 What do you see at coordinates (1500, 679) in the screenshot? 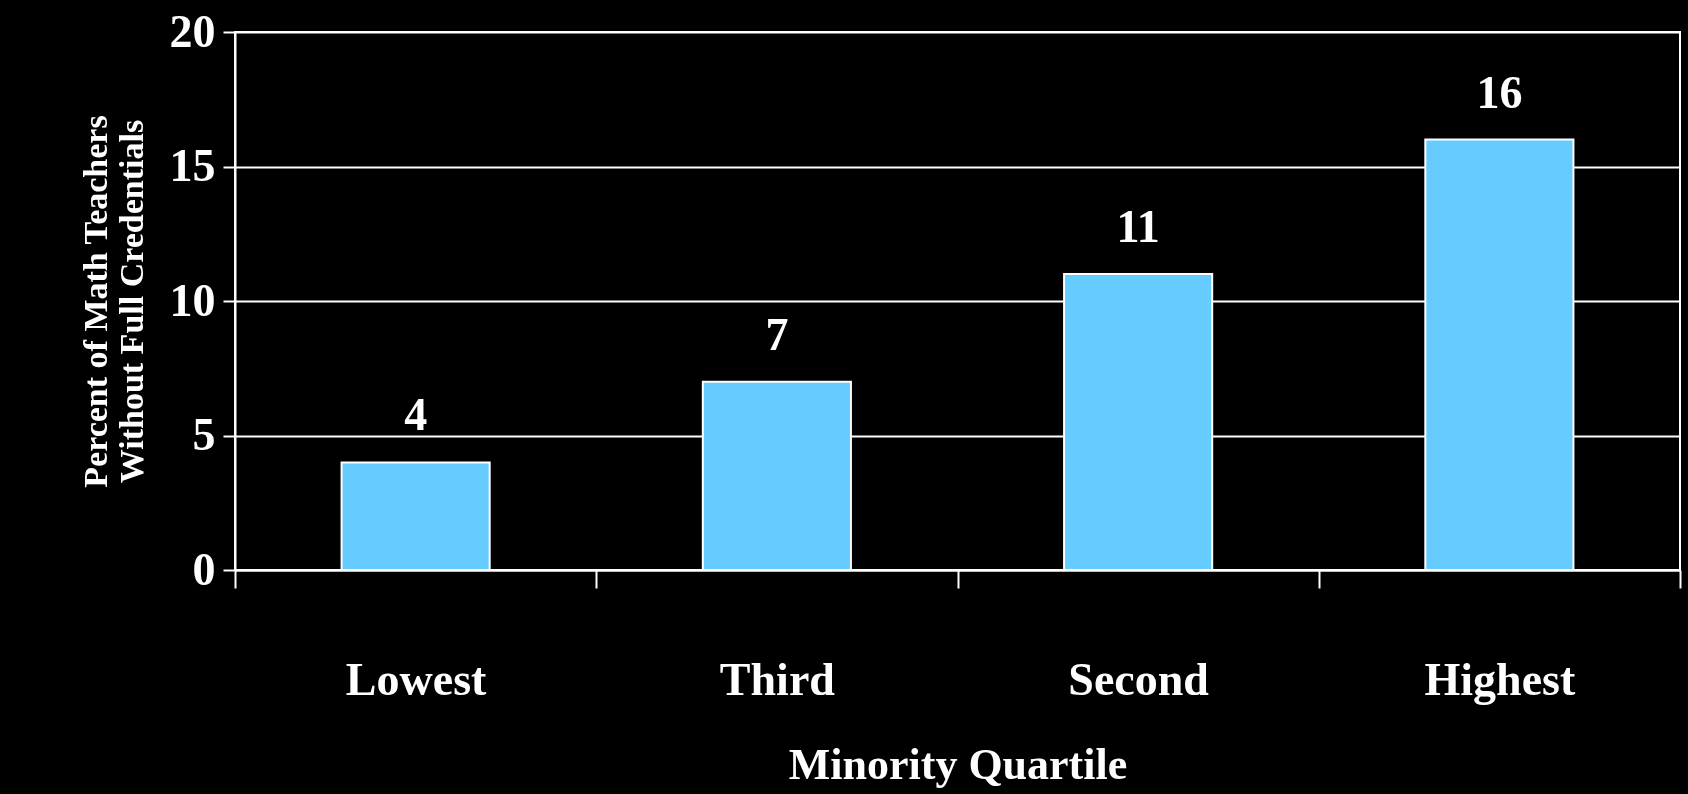
I see `x-tick-label: Highest` at bounding box center [1500, 679].